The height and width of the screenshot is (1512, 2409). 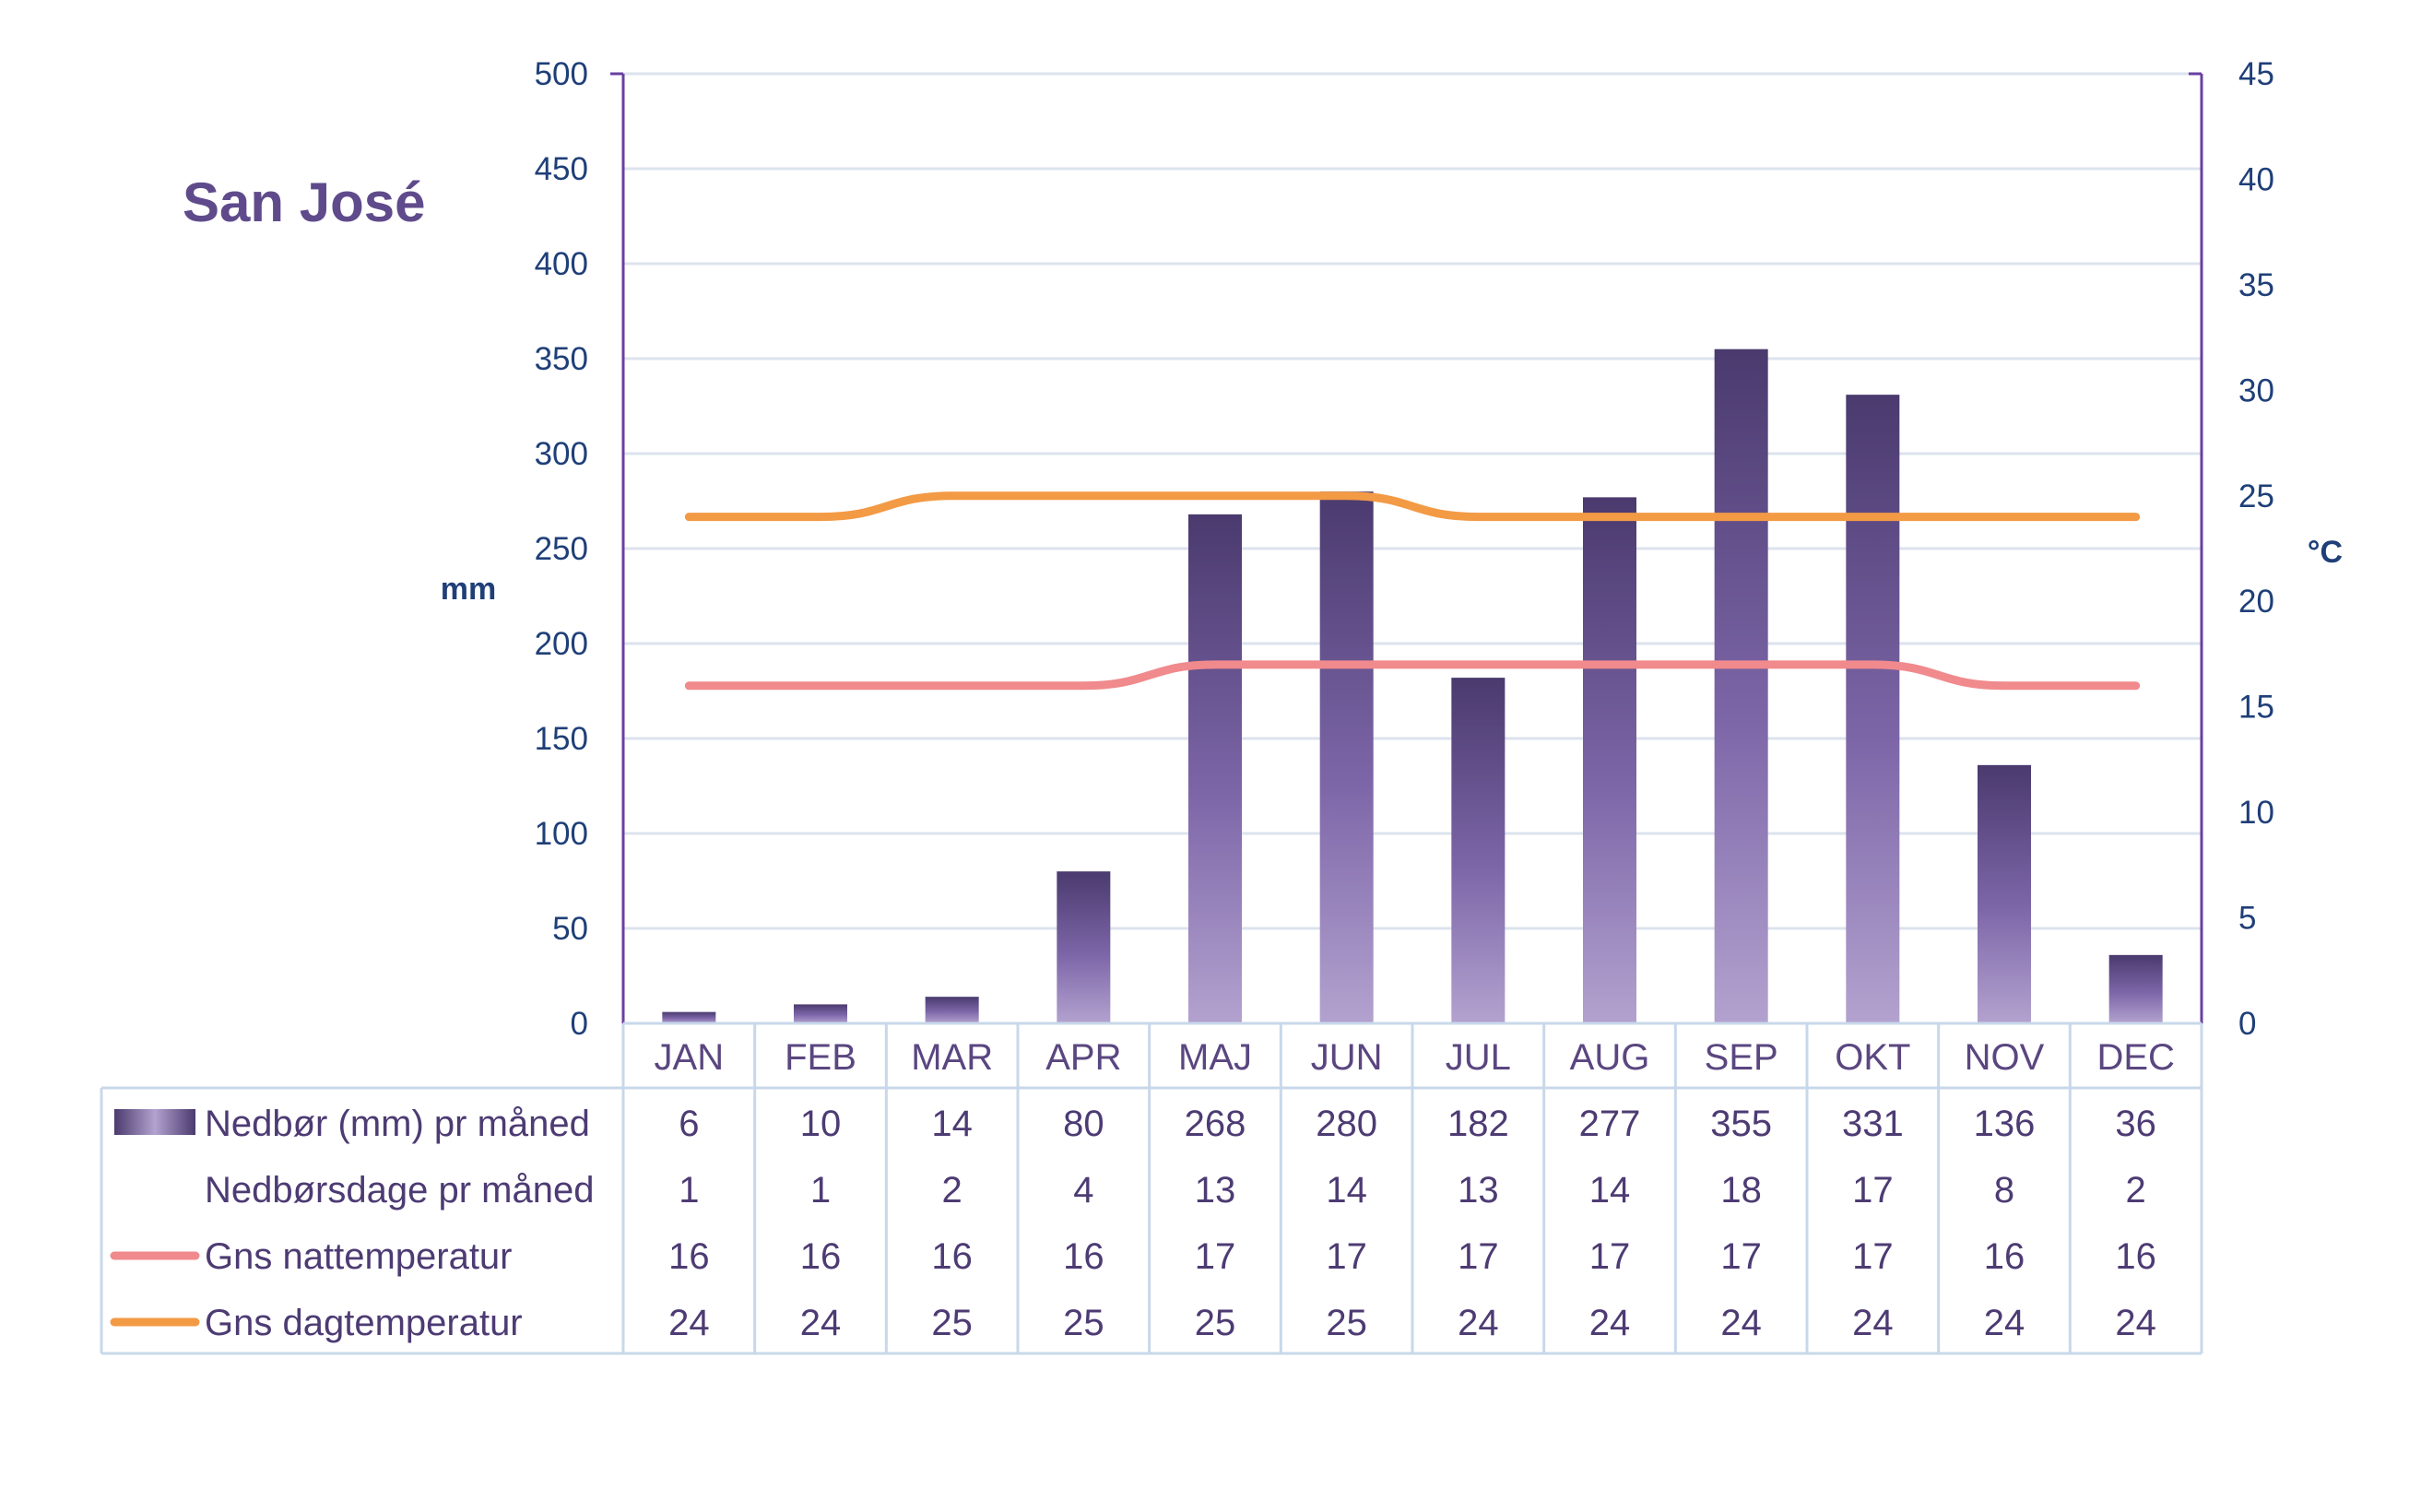 What do you see at coordinates (820, 1013) in the screenshot?
I see `bar-feb` at bounding box center [820, 1013].